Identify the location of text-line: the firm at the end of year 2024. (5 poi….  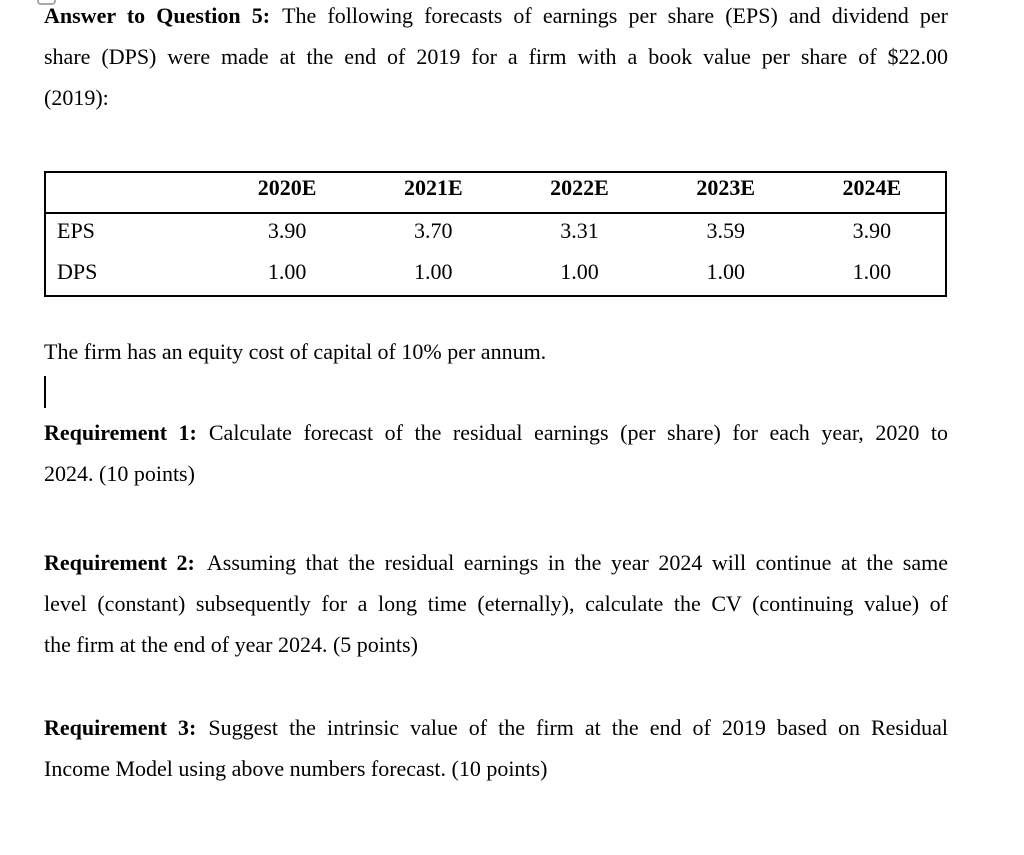
(231, 644).